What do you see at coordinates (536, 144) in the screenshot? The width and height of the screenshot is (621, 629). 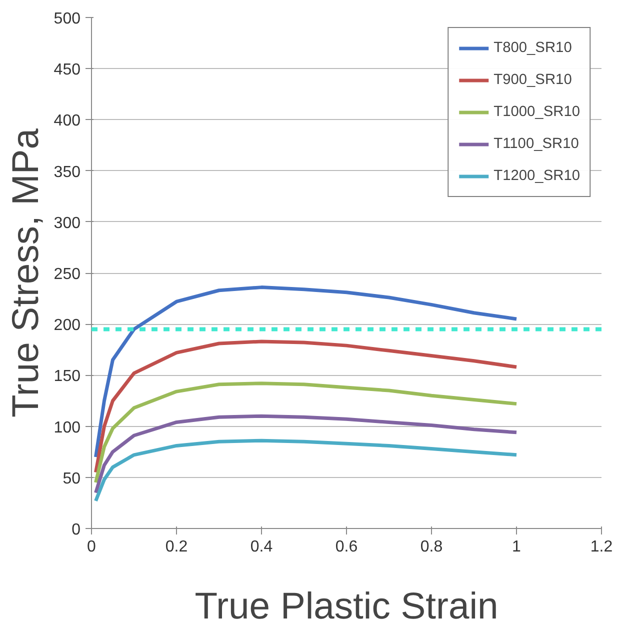 I see `legend-label: T1100_SR10` at bounding box center [536, 144].